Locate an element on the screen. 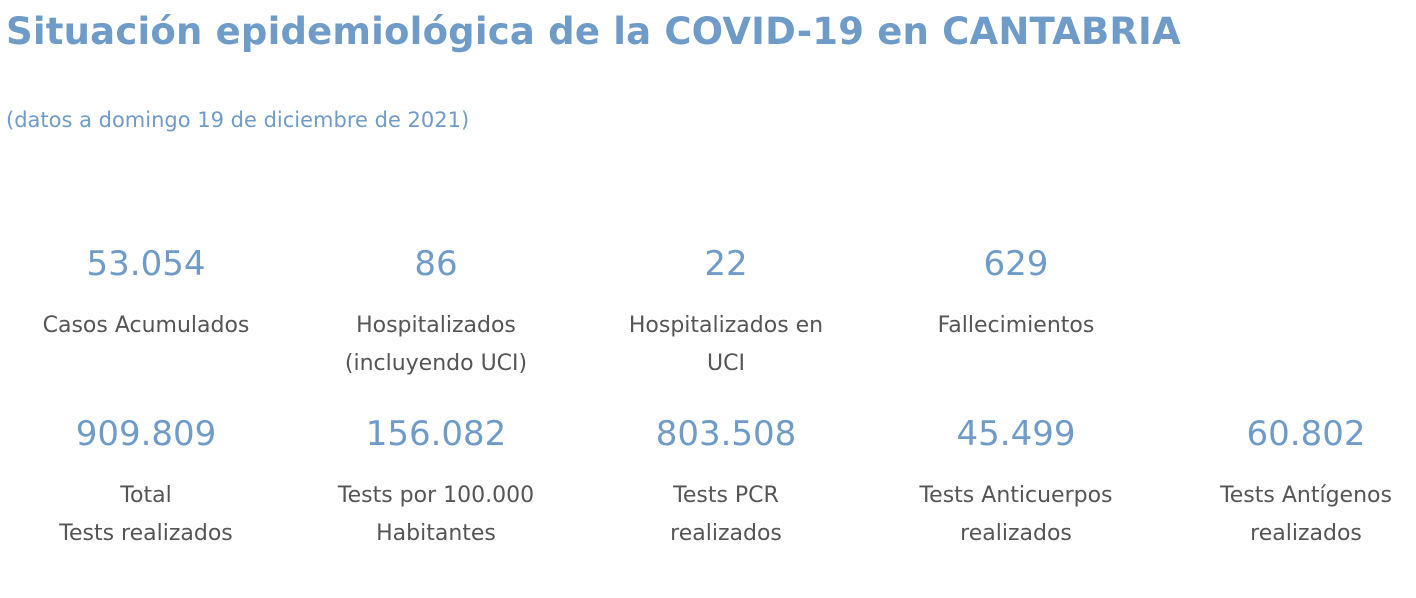 The height and width of the screenshot is (598, 1416). stat-value: 86 is located at coordinates (436, 264).